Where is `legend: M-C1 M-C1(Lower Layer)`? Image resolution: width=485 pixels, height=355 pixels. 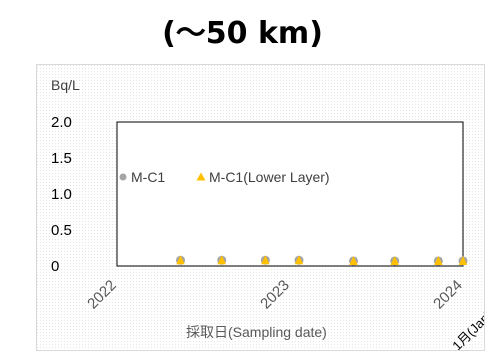
legend: M-C1 M-C1(Lower Layer) is located at coordinates (224, 177).